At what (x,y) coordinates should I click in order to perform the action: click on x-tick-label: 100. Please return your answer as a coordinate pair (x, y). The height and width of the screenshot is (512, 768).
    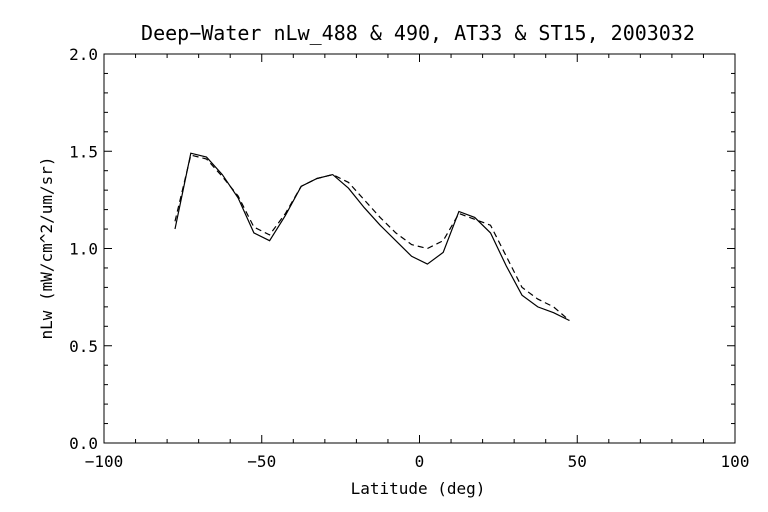
    Looking at the image, I should click on (735, 461).